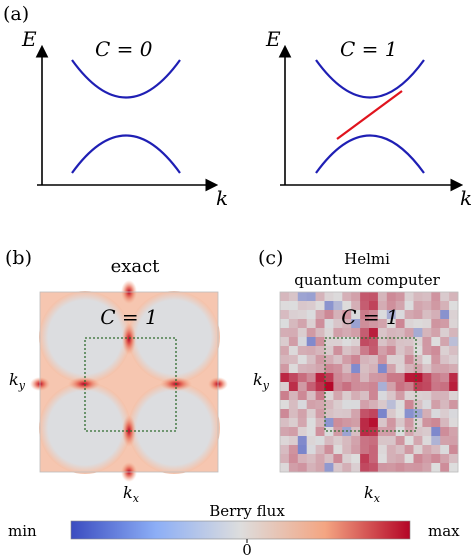  I want to click on colorbar-zero-label: 0, so click(247, 548).